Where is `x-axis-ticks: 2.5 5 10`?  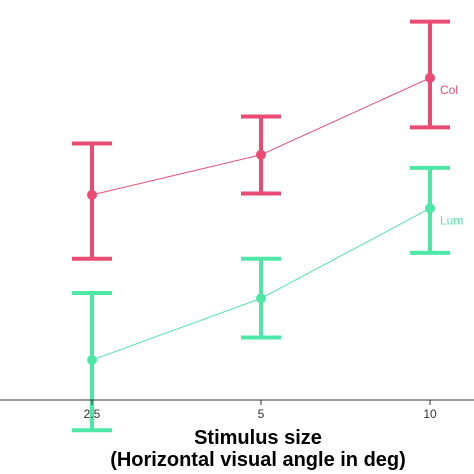 x-axis-ticks: 2.5 5 10 is located at coordinates (260, 410).